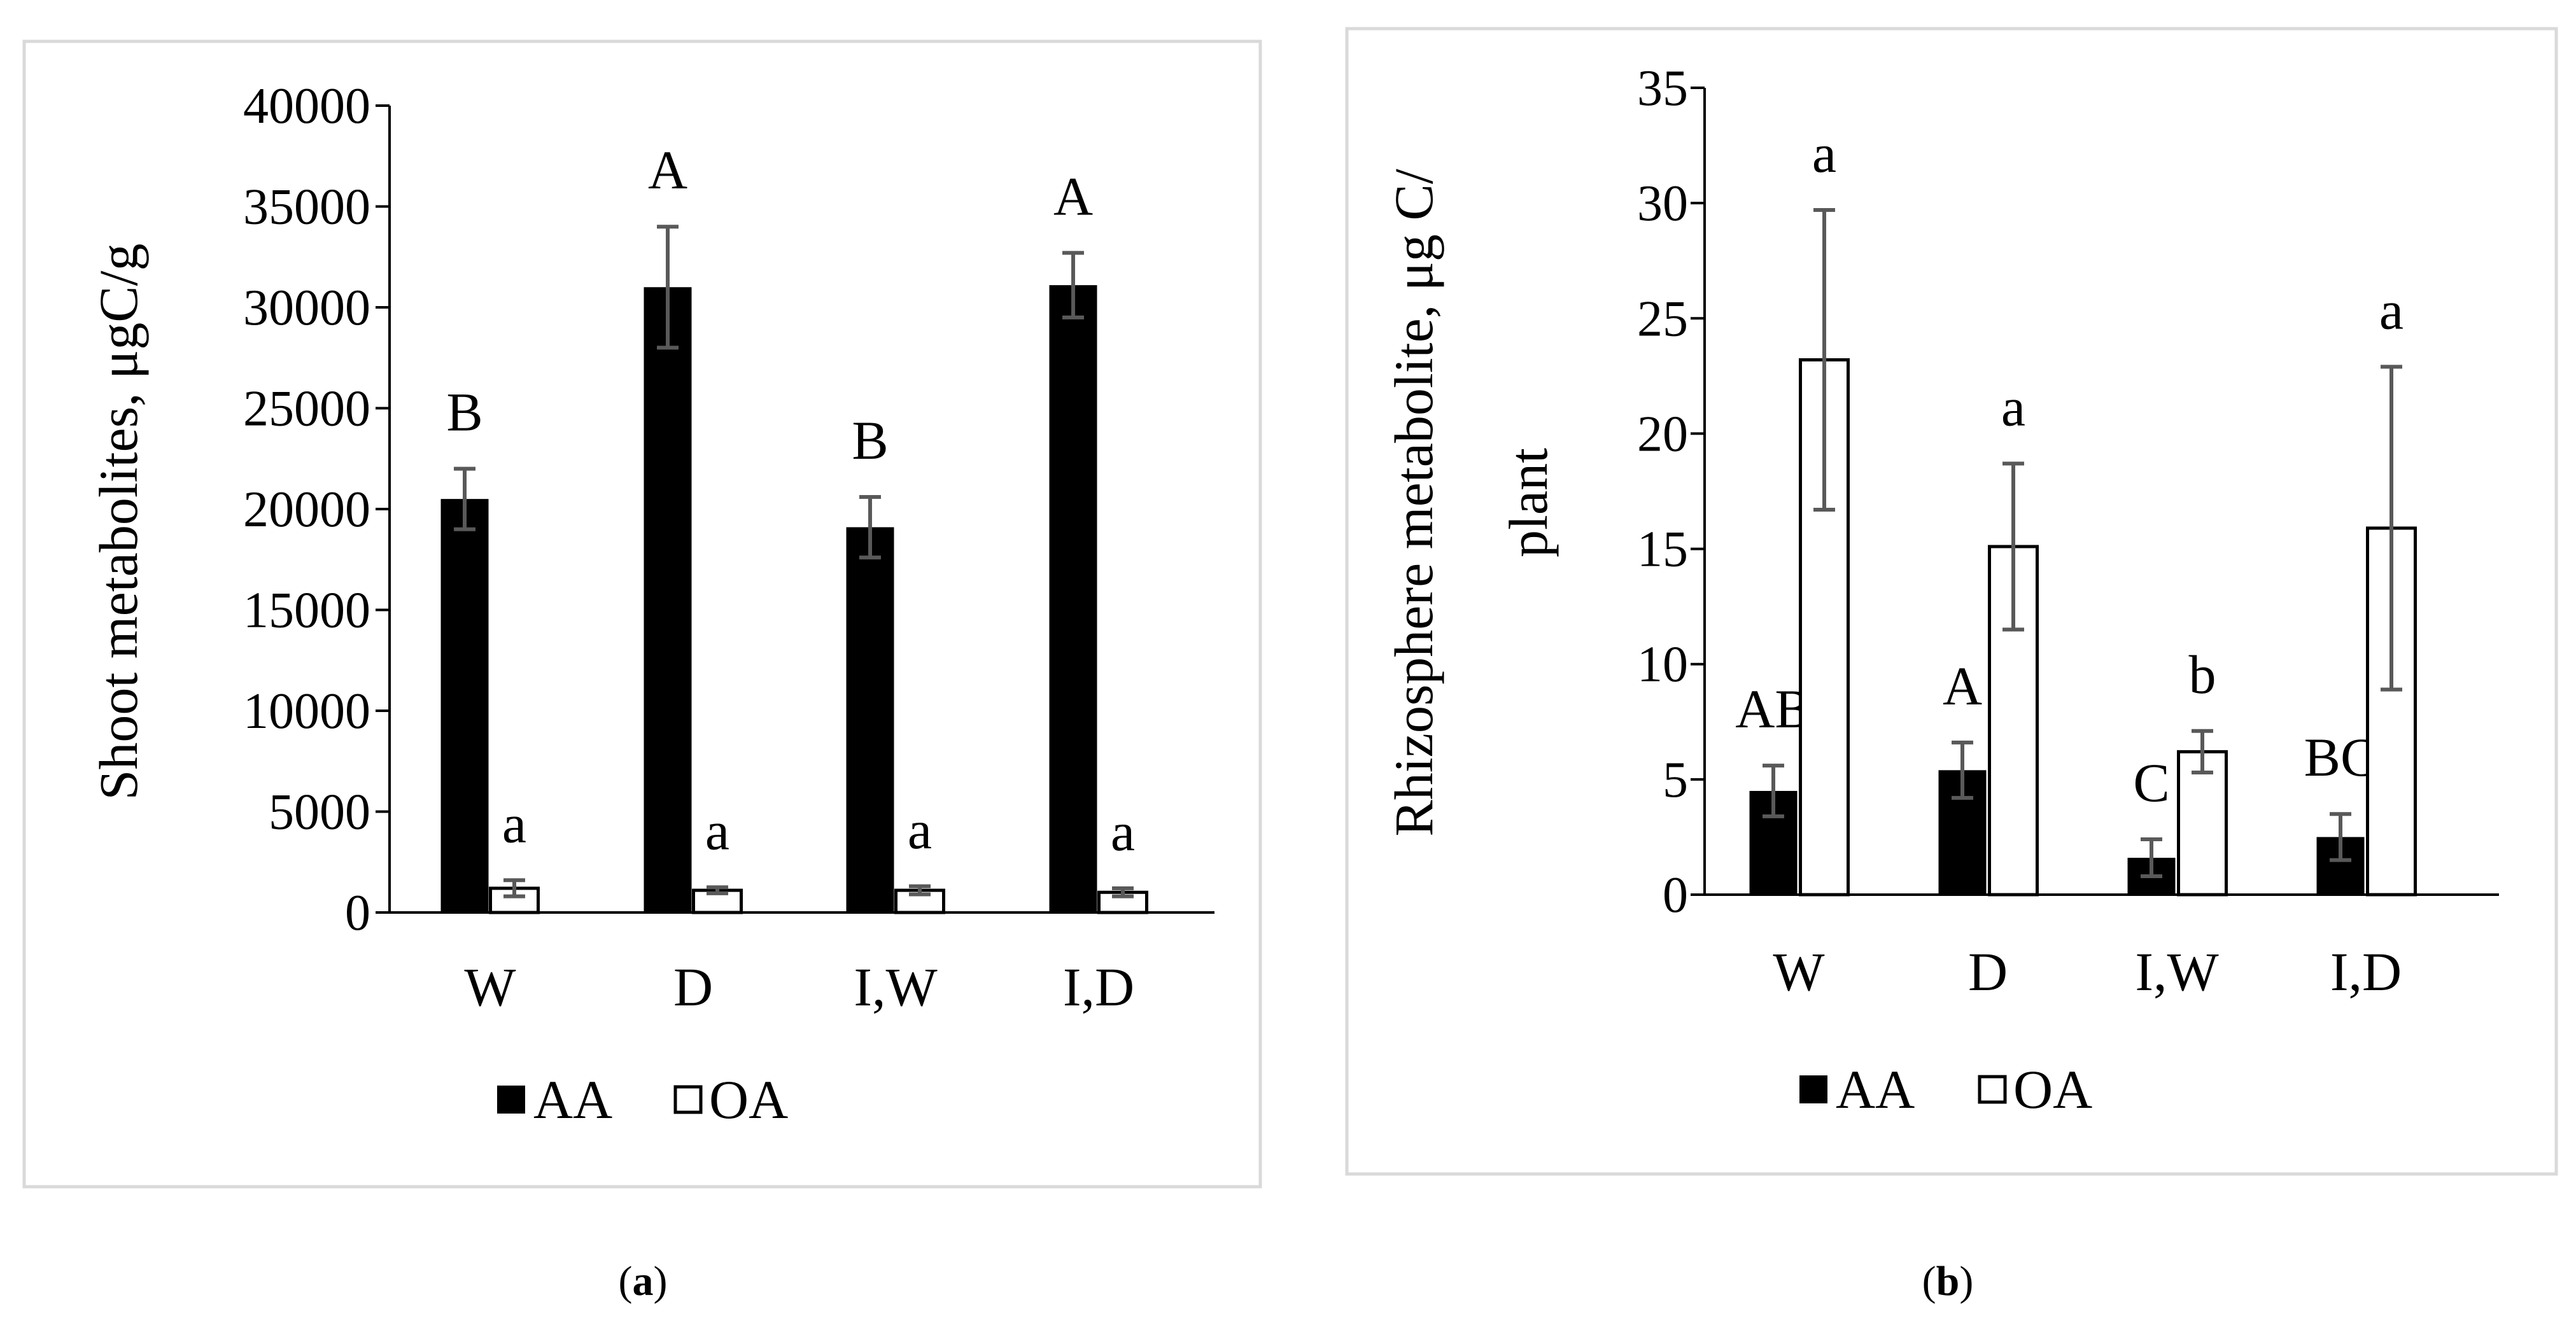 The image size is (2576, 1321). What do you see at coordinates (1663, 665) in the screenshot?
I see `y-tick-label: 10` at bounding box center [1663, 665].